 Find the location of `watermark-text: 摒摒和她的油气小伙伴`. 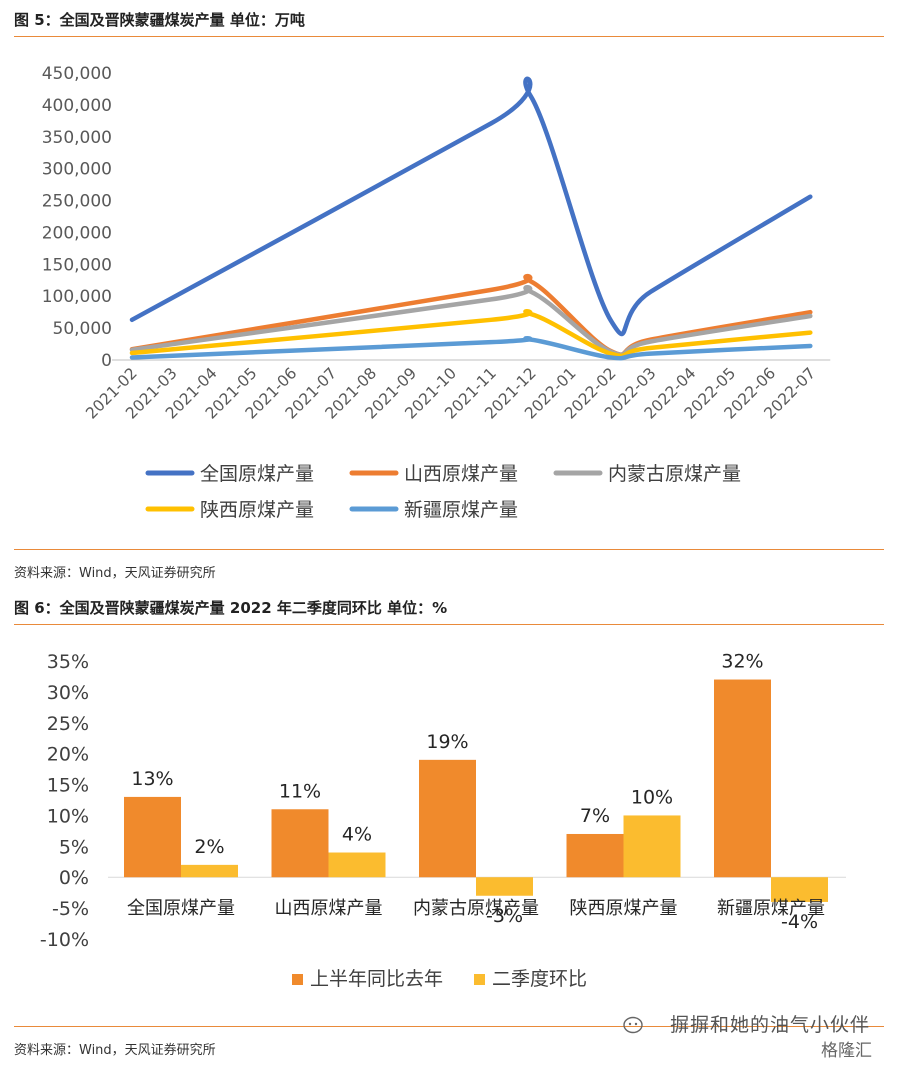

watermark-text: 摒摒和她的油气小伙伴 is located at coordinates (770, 1023).